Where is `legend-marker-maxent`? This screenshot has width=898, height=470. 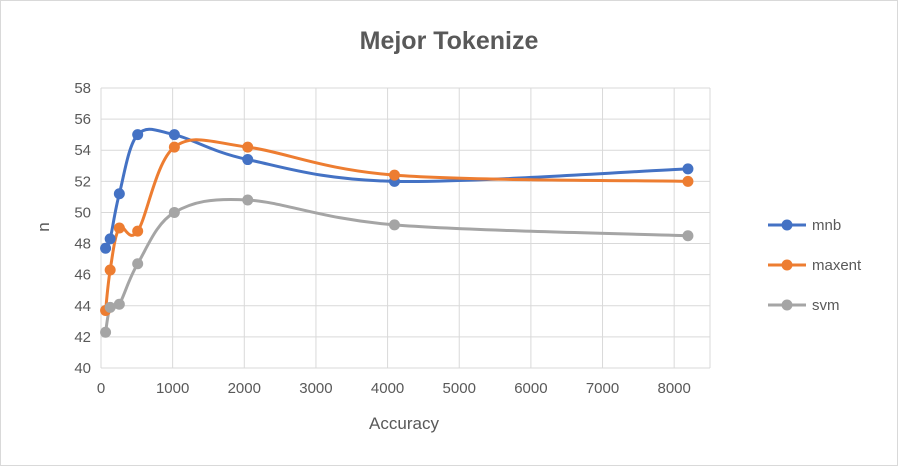
legend-marker-maxent is located at coordinates (787, 265).